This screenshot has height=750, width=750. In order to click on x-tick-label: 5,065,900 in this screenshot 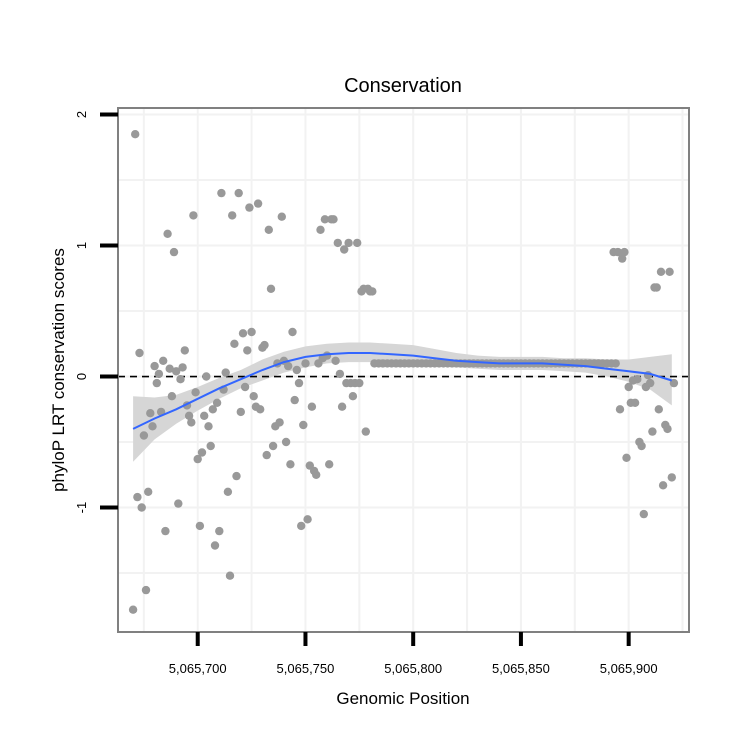, I will do `click(629, 668)`.